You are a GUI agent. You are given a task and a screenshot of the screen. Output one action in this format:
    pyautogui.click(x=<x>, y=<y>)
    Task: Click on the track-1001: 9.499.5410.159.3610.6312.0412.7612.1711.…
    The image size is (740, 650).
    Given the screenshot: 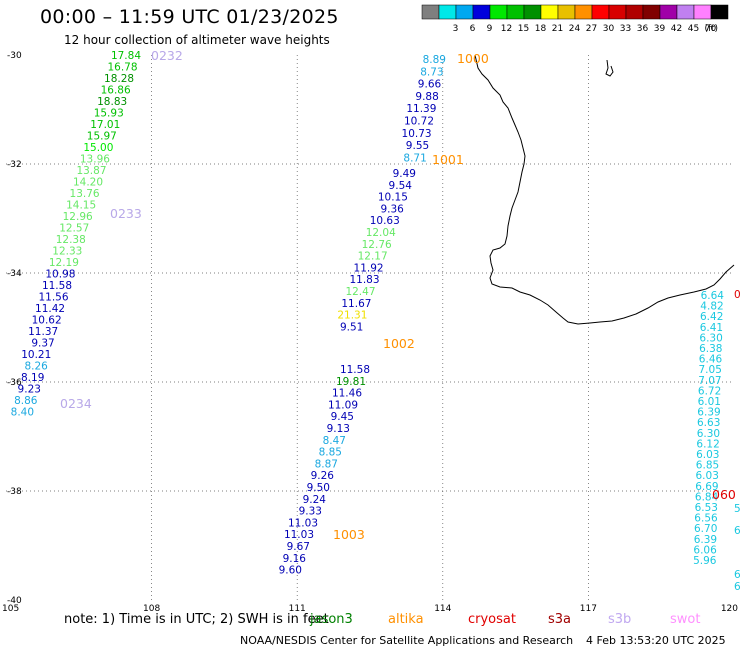 What is the action you would take?
    pyautogui.click(x=400, y=242)
    